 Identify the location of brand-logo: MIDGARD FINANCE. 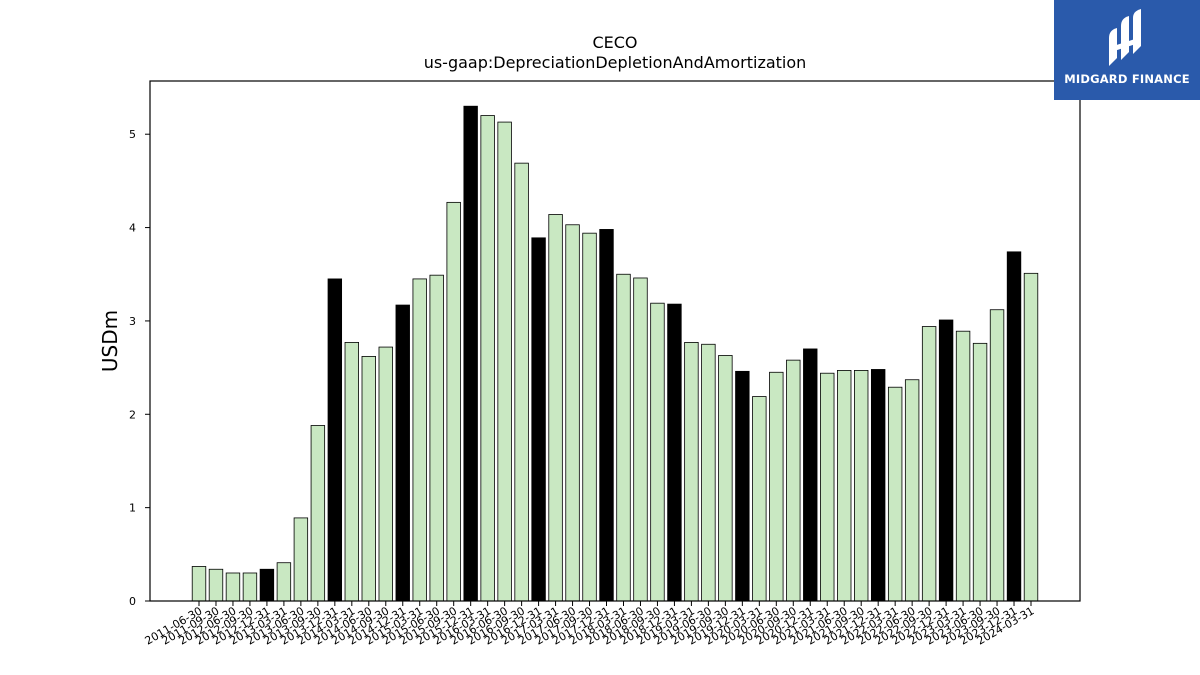
(1127, 50).